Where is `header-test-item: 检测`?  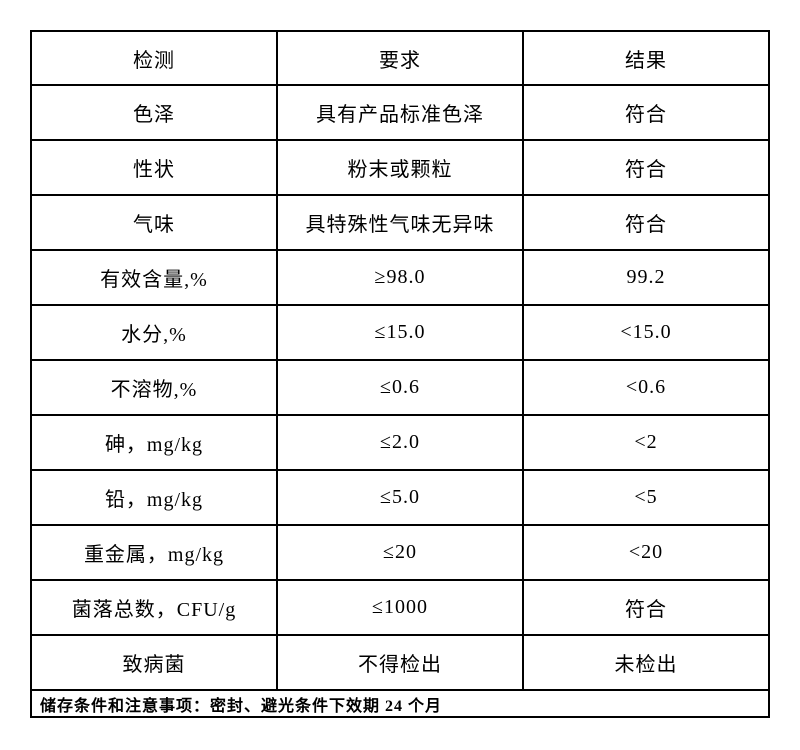 header-test-item: 检测 is located at coordinates (154, 58).